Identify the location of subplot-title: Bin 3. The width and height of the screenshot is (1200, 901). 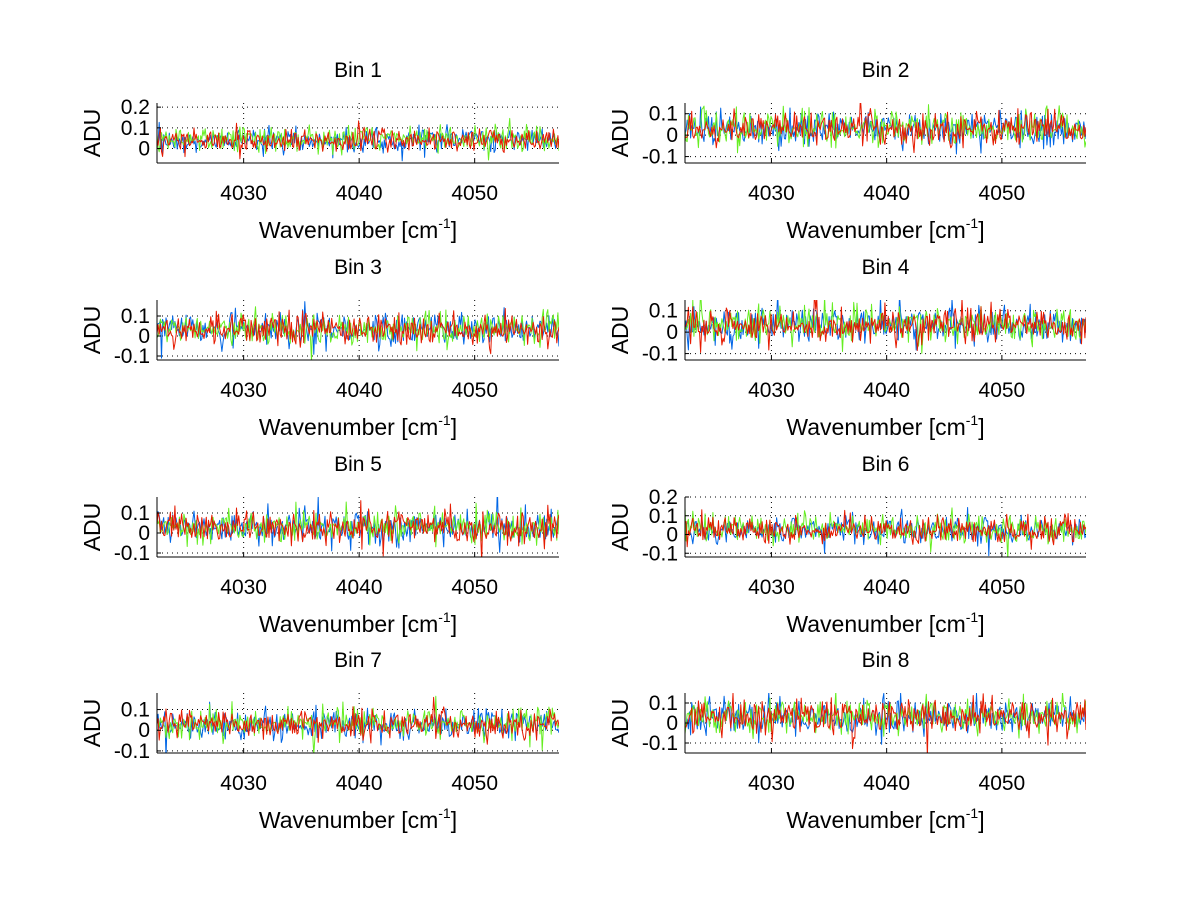
(358, 267).